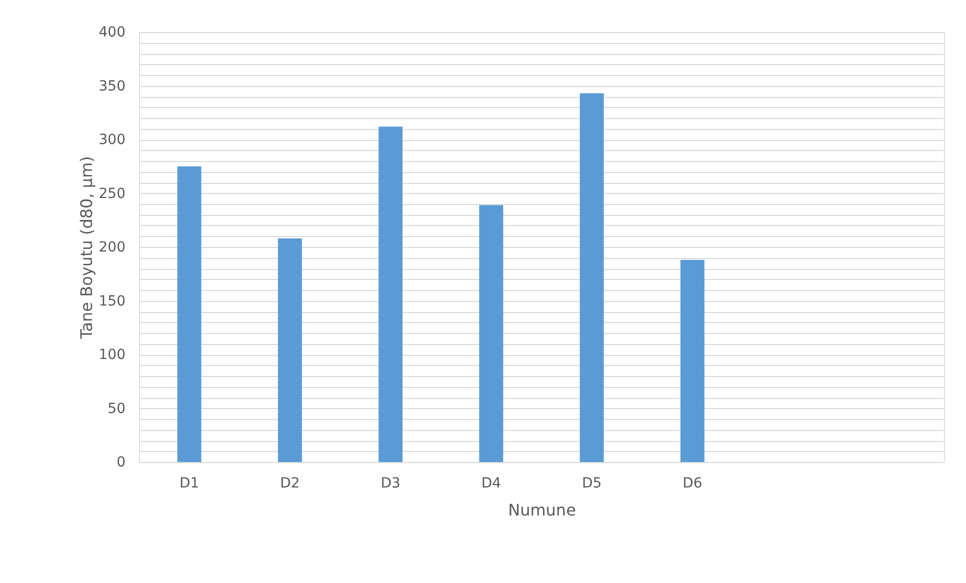 The height and width of the screenshot is (583, 966). Describe the element at coordinates (491, 484) in the screenshot. I see `x-tick-label: D4` at that location.